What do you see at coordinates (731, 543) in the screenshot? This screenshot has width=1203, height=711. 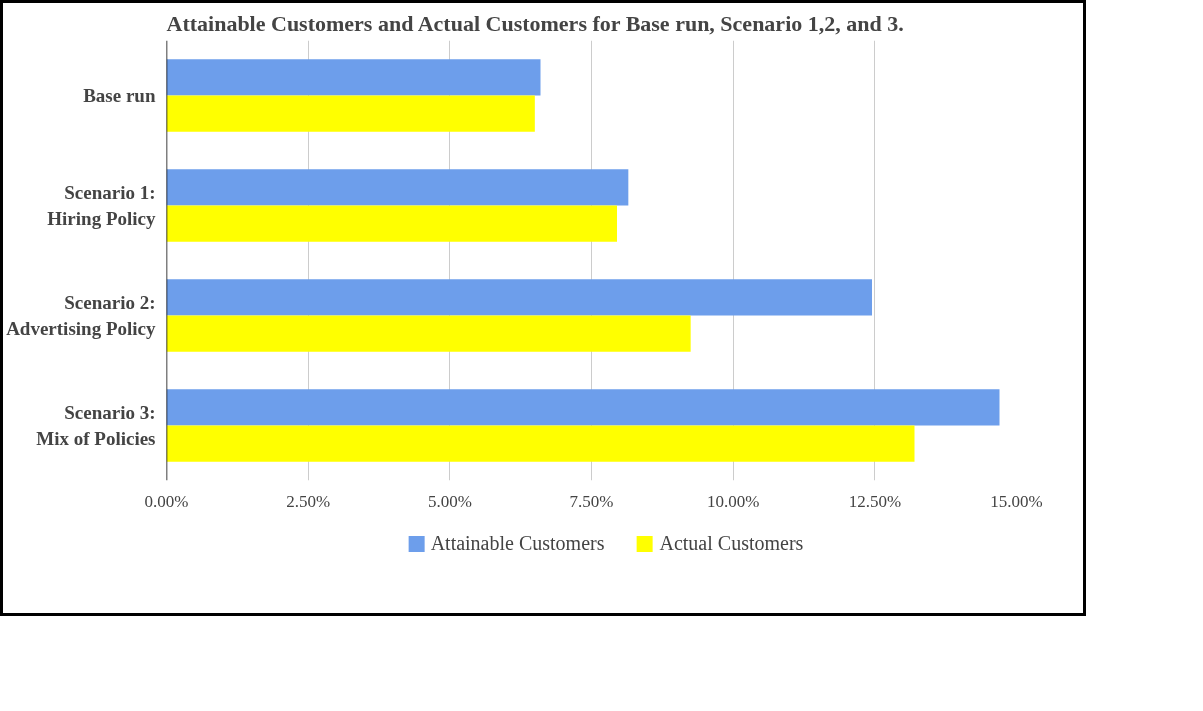 I see `legend-label: Actual Customers` at bounding box center [731, 543].